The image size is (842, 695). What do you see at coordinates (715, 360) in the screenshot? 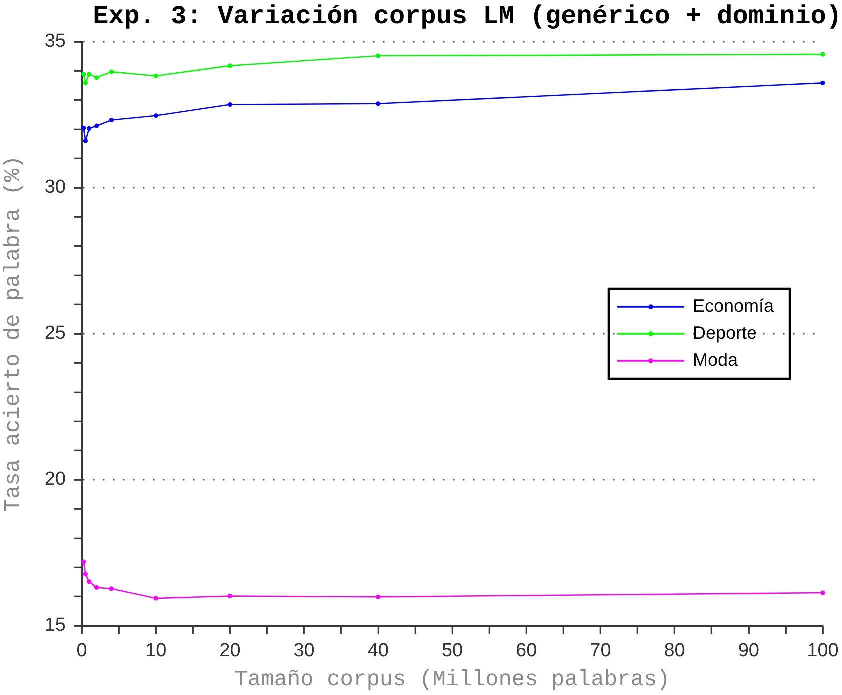
I see `legend-label: Moda` at bounding box center [715, 360].